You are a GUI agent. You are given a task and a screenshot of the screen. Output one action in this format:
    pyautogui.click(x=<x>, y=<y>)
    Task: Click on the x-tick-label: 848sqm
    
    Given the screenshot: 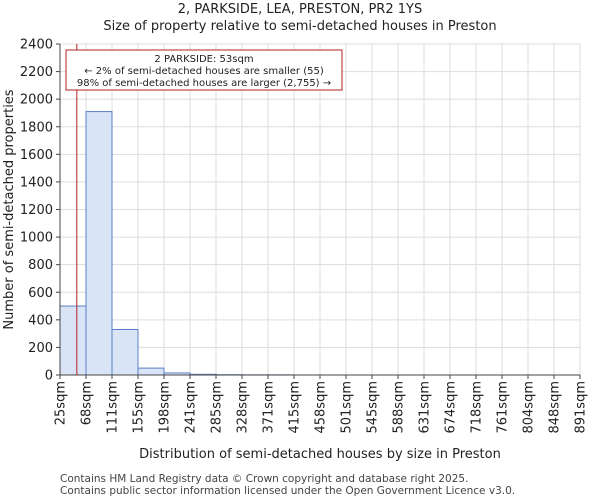 What is the action you would take?
    pyautogui.click(x=555, y=407)
    